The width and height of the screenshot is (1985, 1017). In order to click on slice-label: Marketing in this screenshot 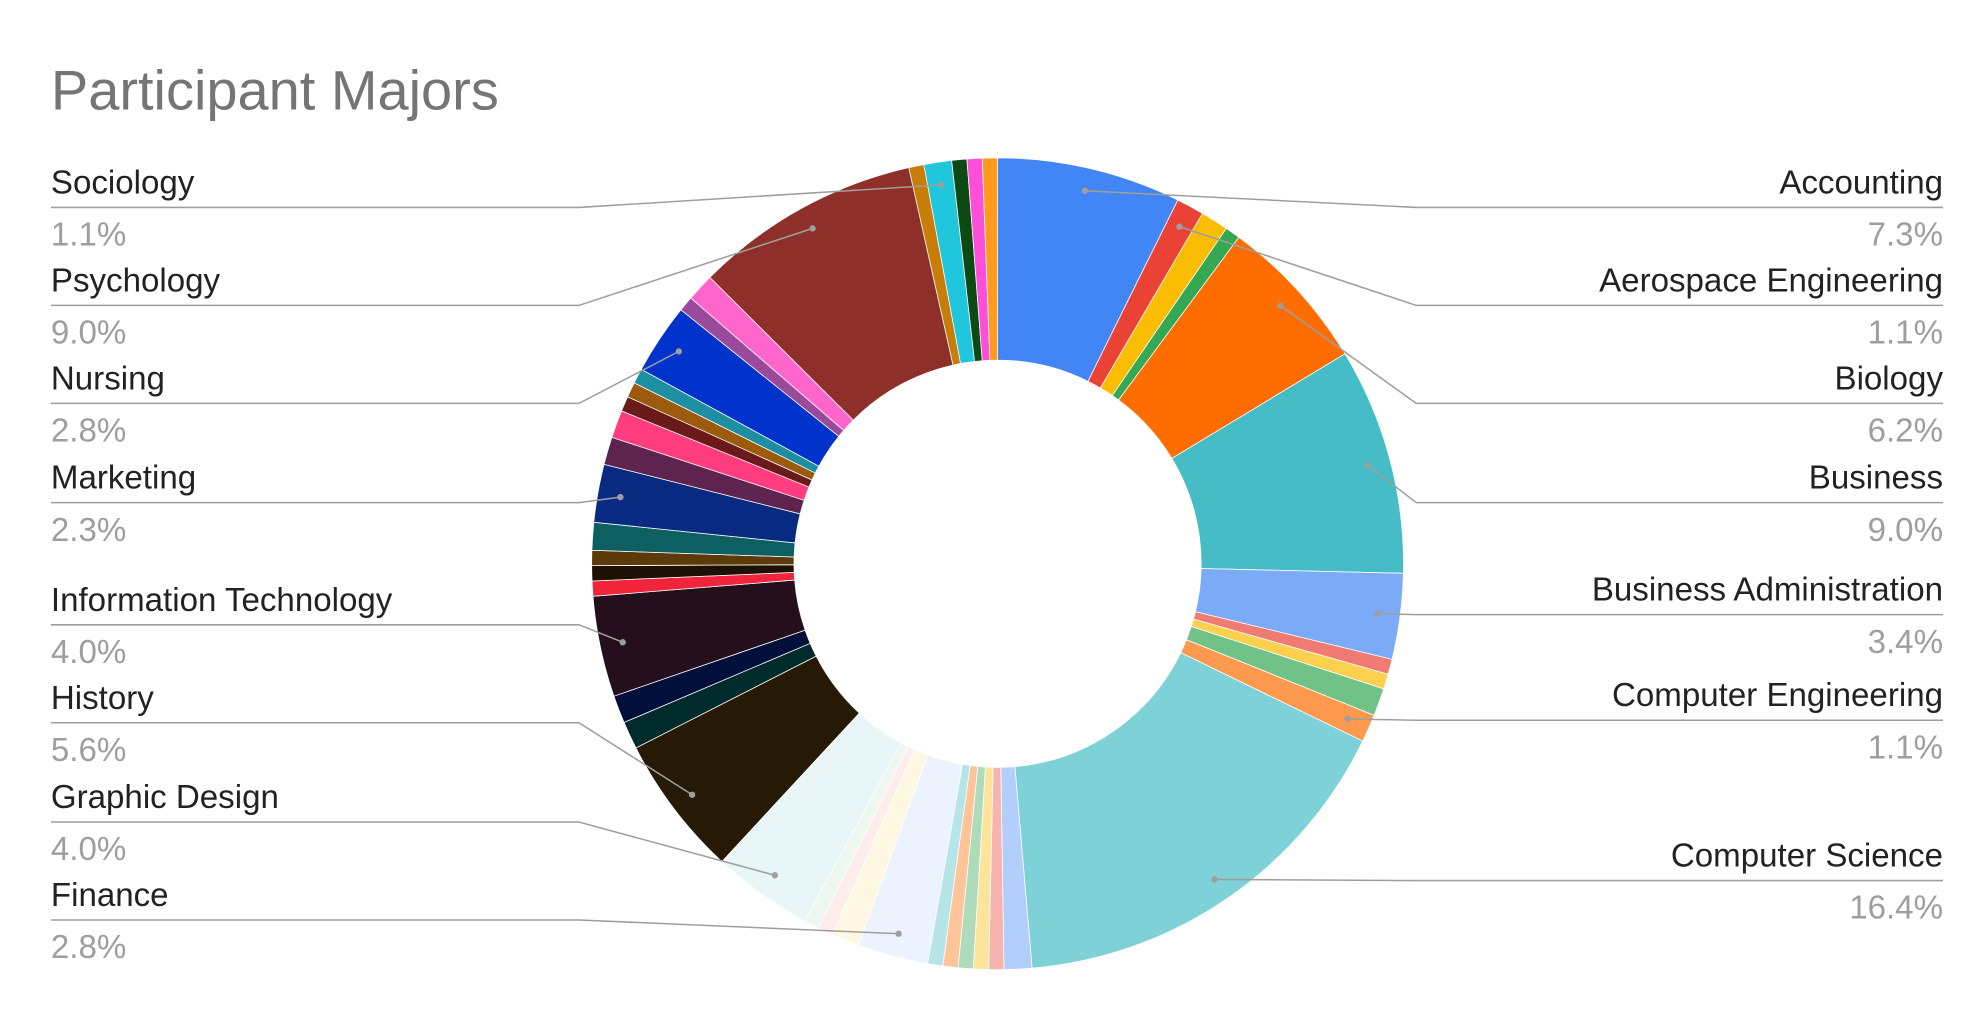, I will do `click(123, 478)`.